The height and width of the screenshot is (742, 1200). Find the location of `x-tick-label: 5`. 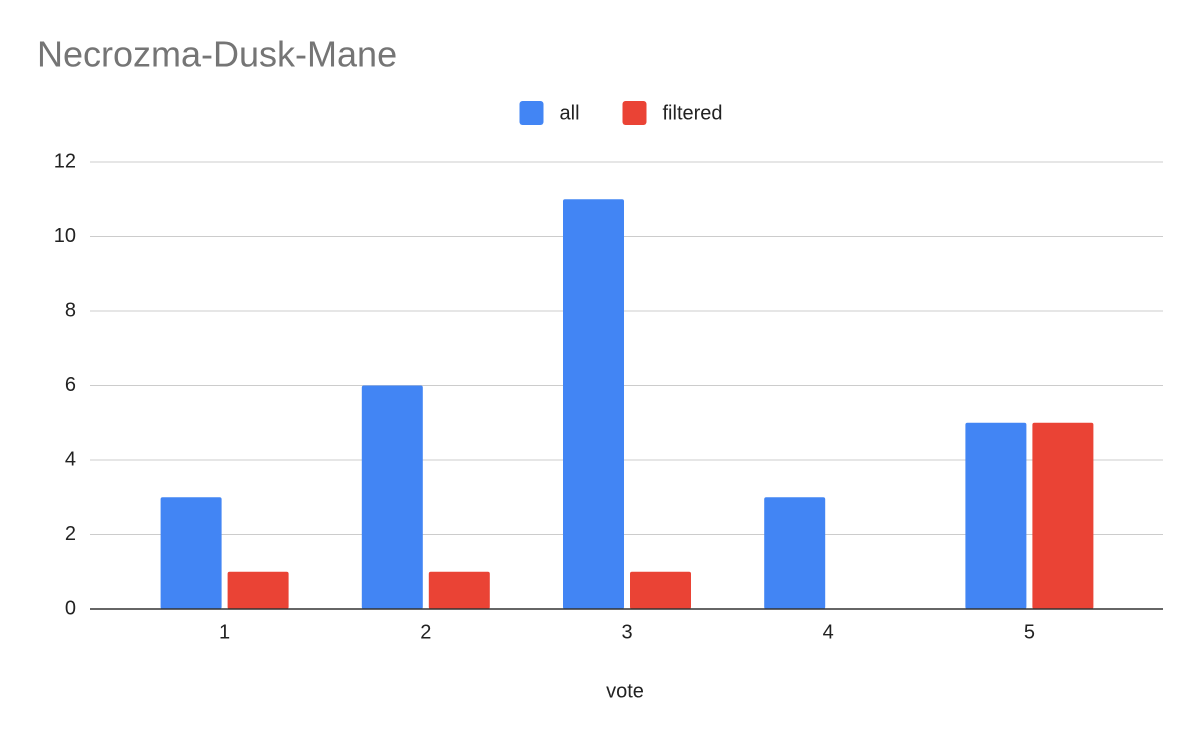

x-tick-label: 5 is located at coordinates (1029, 632).